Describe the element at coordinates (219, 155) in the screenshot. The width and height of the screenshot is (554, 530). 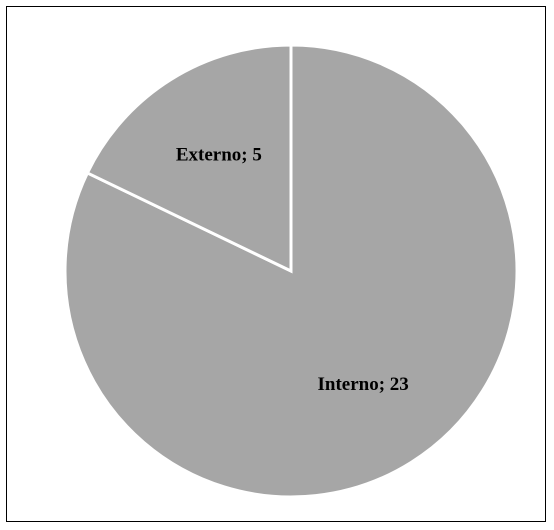
I see `slice-label-externo: Externo; 5` at that location.